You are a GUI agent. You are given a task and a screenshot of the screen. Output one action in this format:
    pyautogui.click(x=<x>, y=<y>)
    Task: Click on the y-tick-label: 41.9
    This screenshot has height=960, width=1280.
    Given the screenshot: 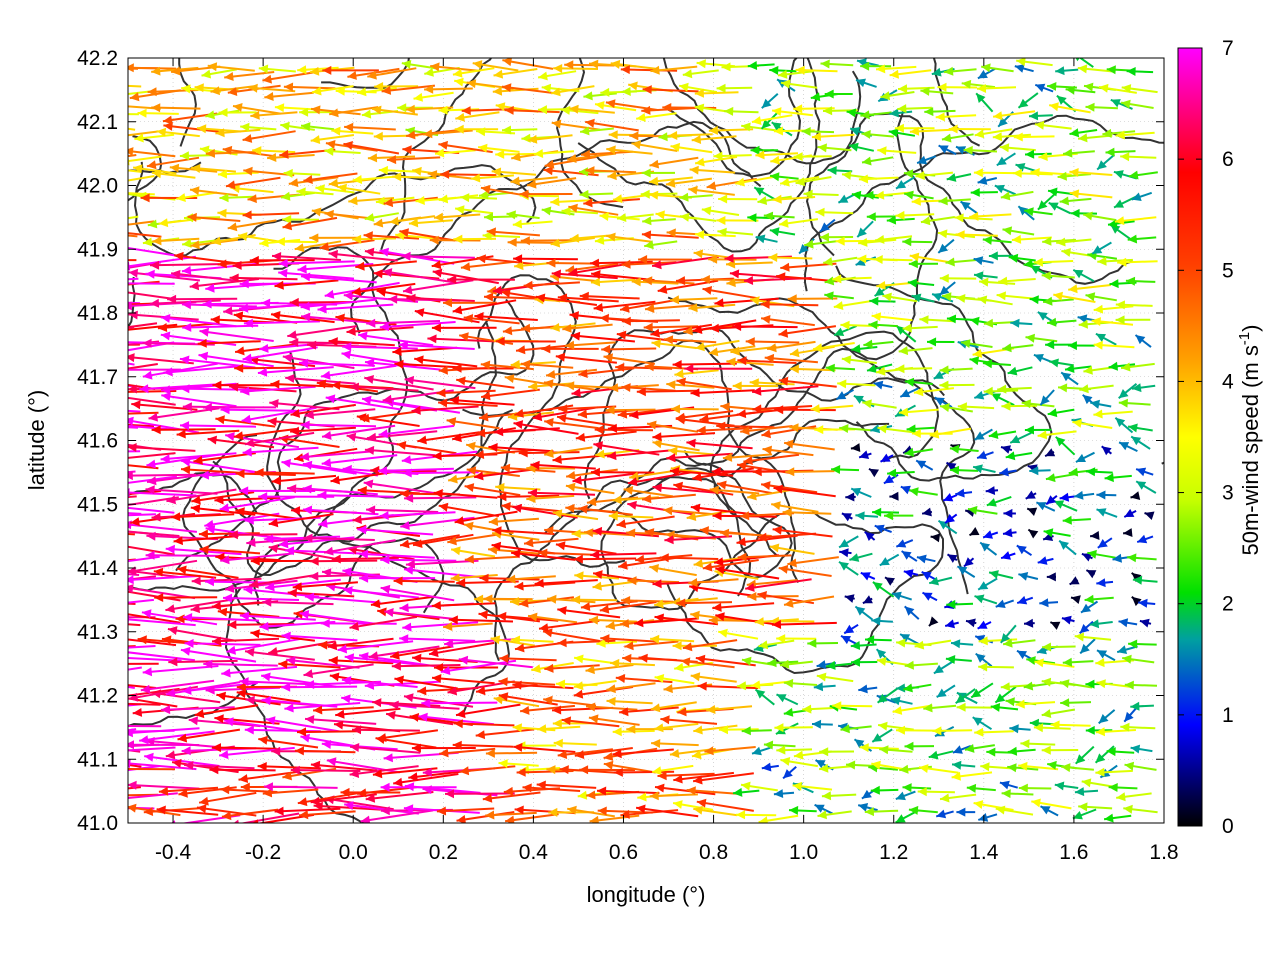 What is the action you would take?
    pyautogui.click(x=97, y=249)
    